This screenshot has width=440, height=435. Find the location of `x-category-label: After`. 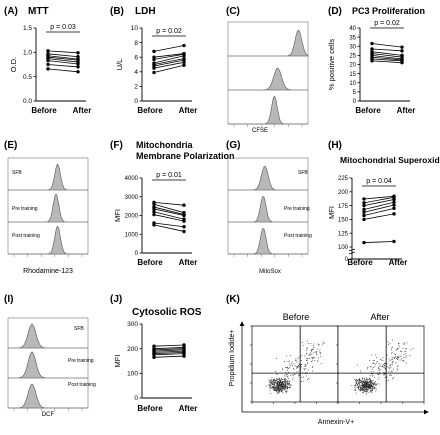

x-category-label: After is located at coordinates (406, 110).